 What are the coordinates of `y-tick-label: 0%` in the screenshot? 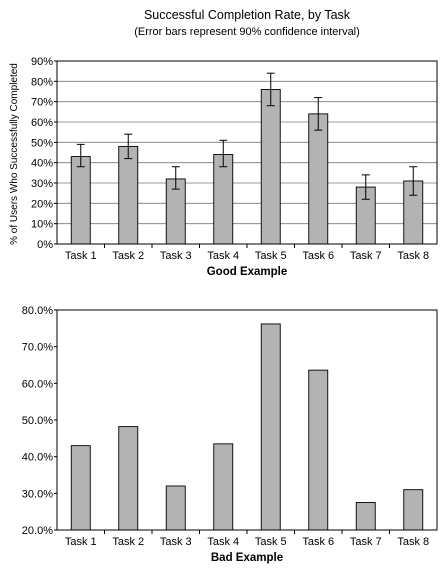 It's located at (45, 245).